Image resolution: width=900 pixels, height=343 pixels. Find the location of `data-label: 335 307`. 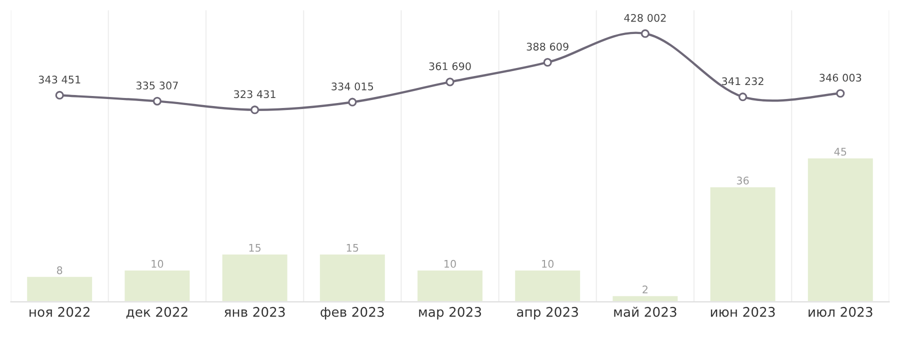

data-label: 335 307 is located at coordinates (157, 86).